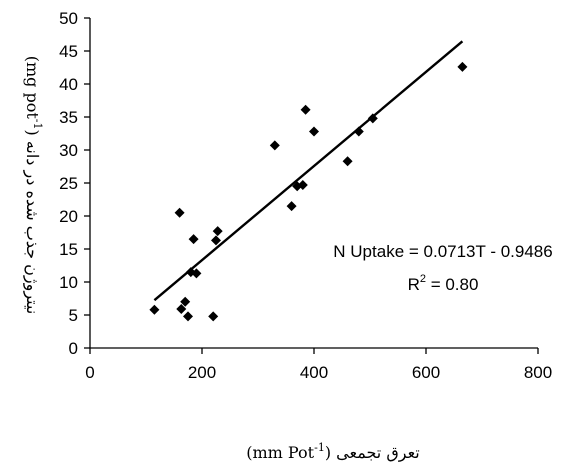  Describe the element at coordinates (249, 452) in the screenshot. I see `x-axis-title-close: )` at that location.